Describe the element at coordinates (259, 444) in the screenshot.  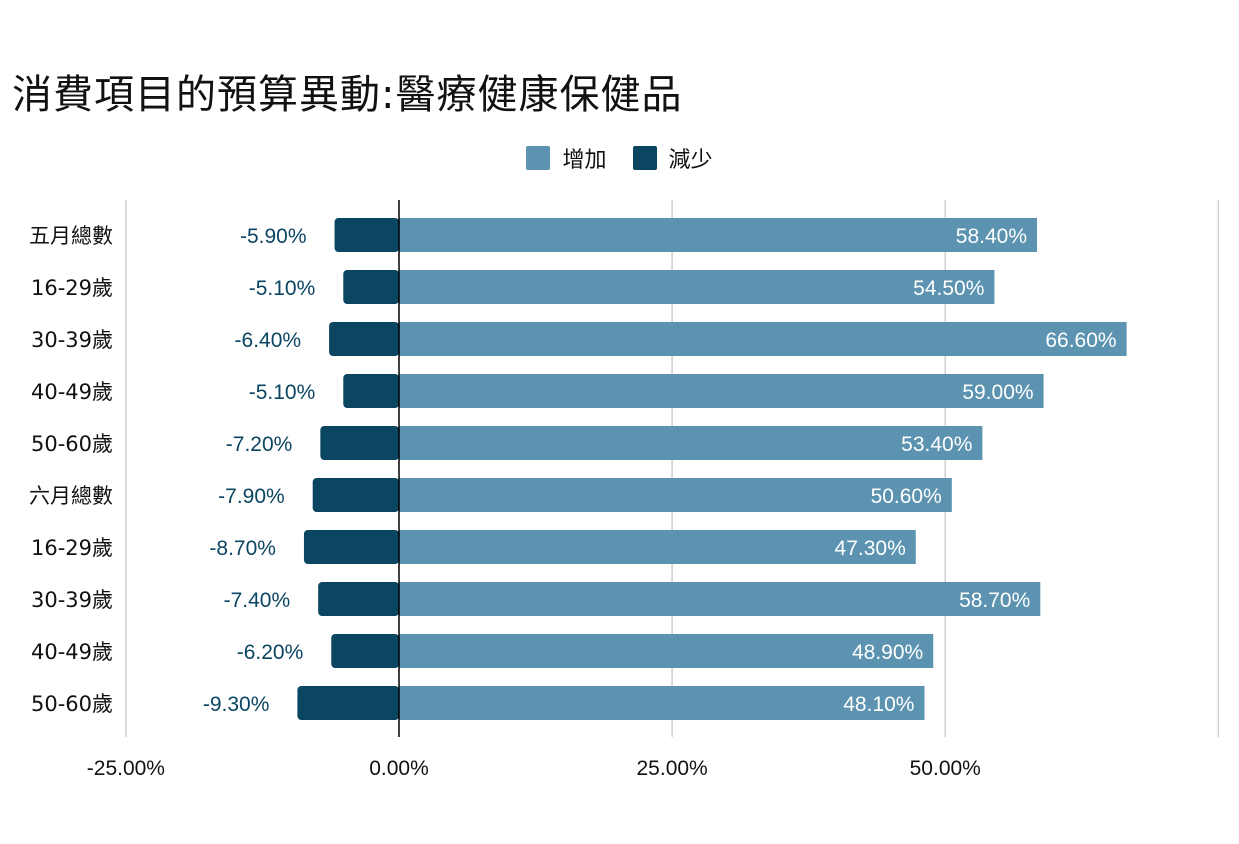
I see `data-label-decrease: -7.20%` at that location.